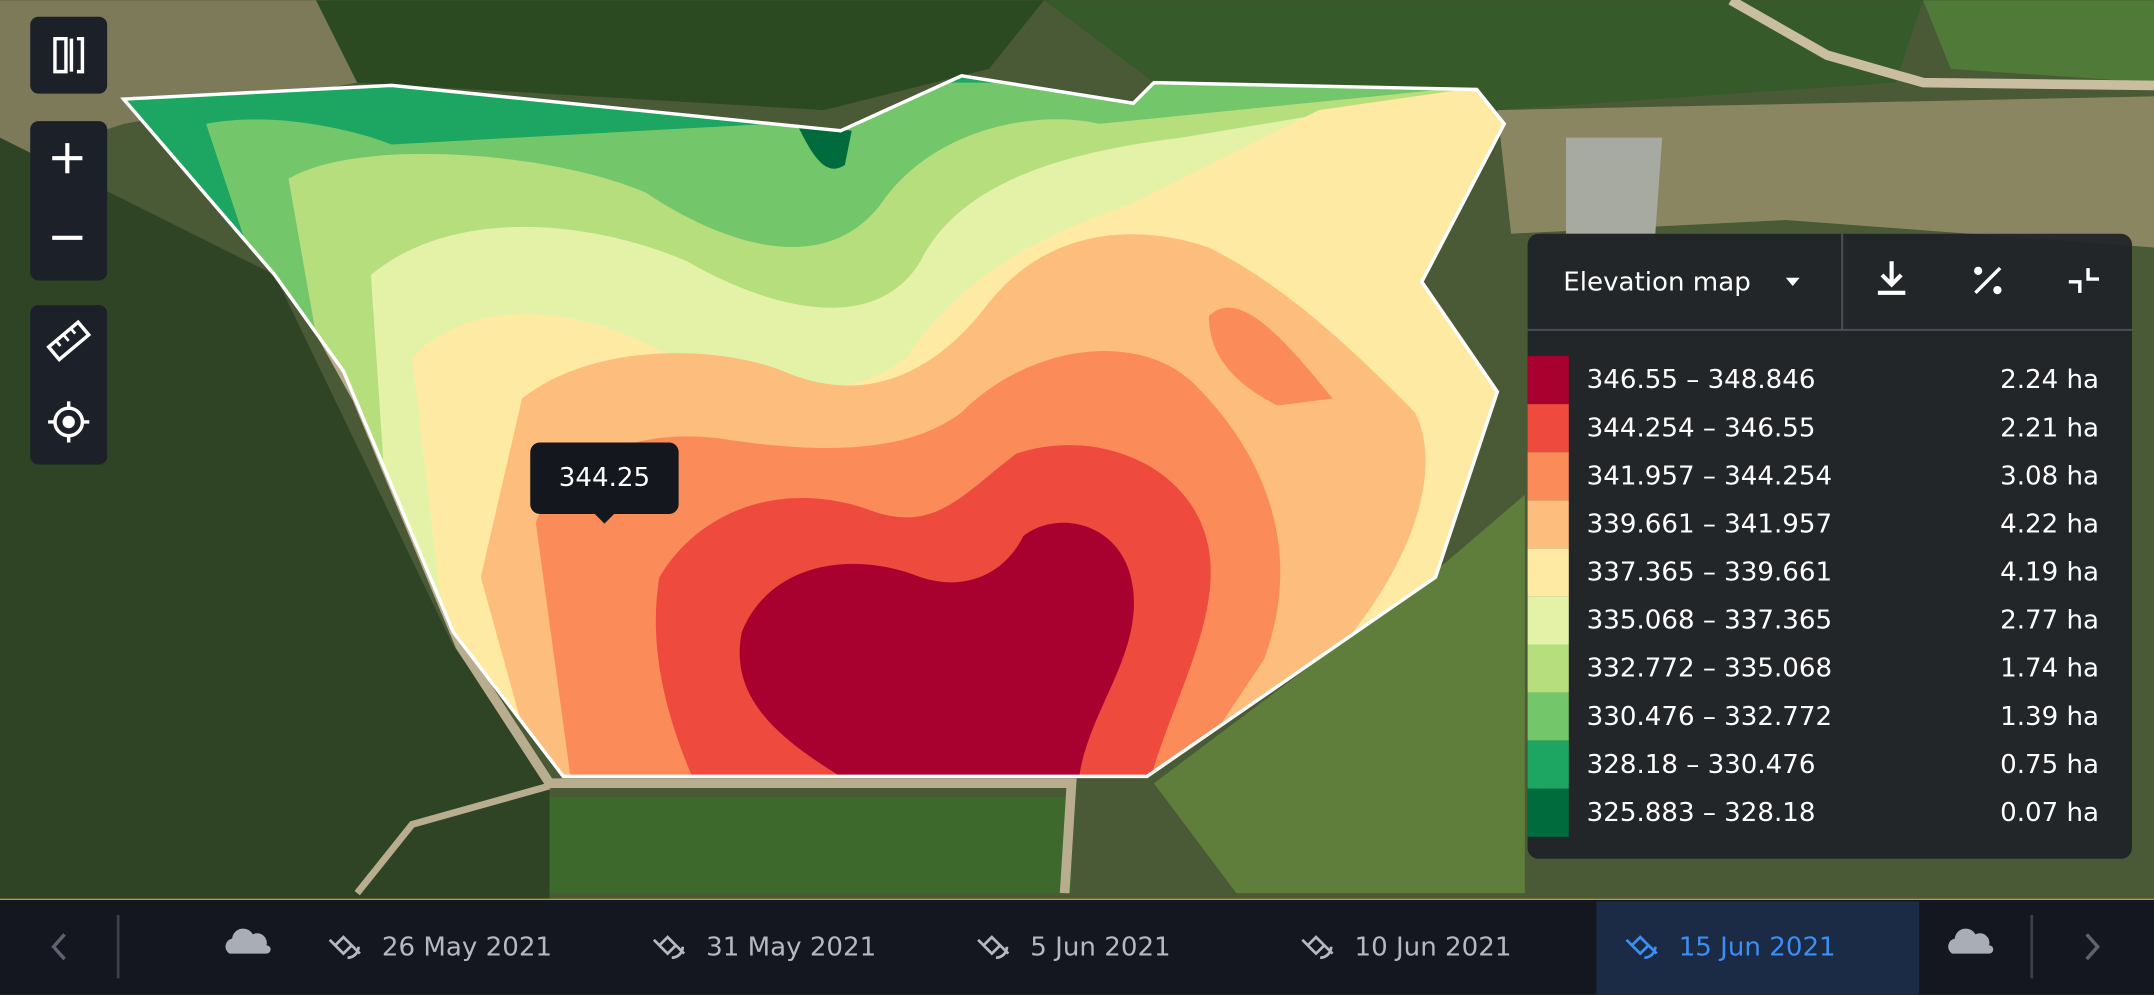  Describe the element at coordinates (2084, 280) in the screenshot. I see `collapse-button` at that location.